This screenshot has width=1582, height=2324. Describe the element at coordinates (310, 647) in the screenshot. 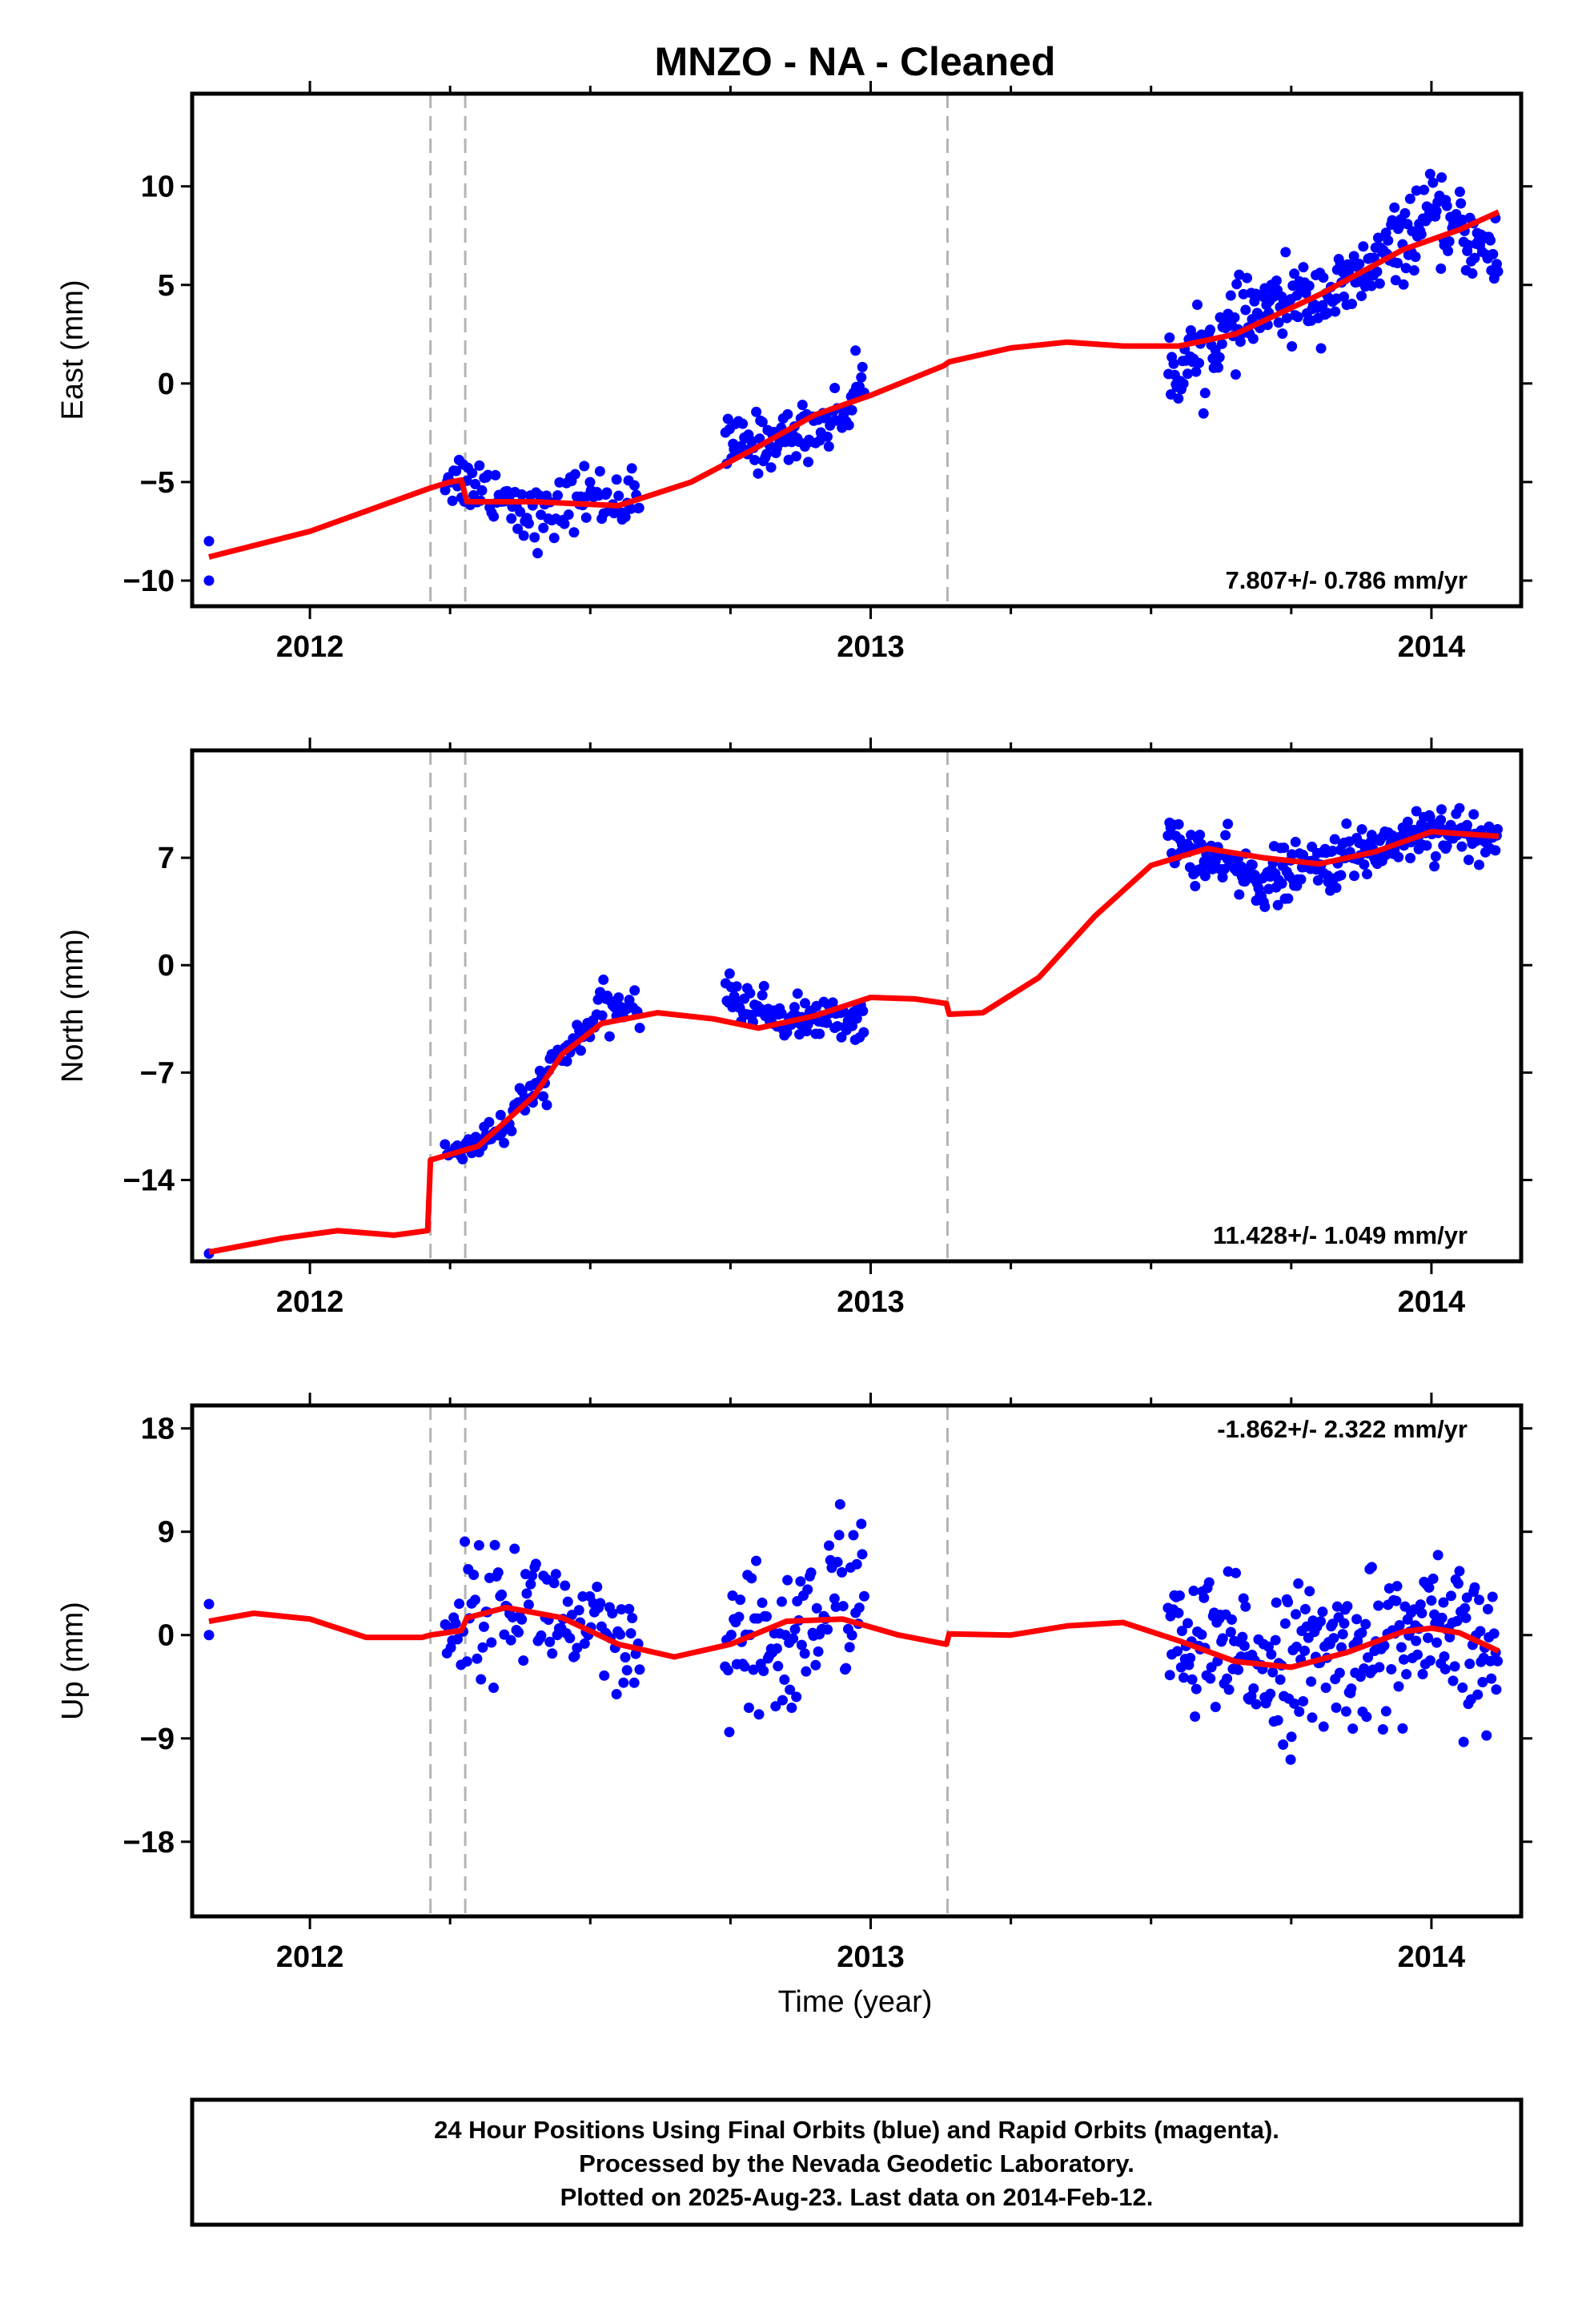

I see `east-x-tick-label: 2012` at that location.